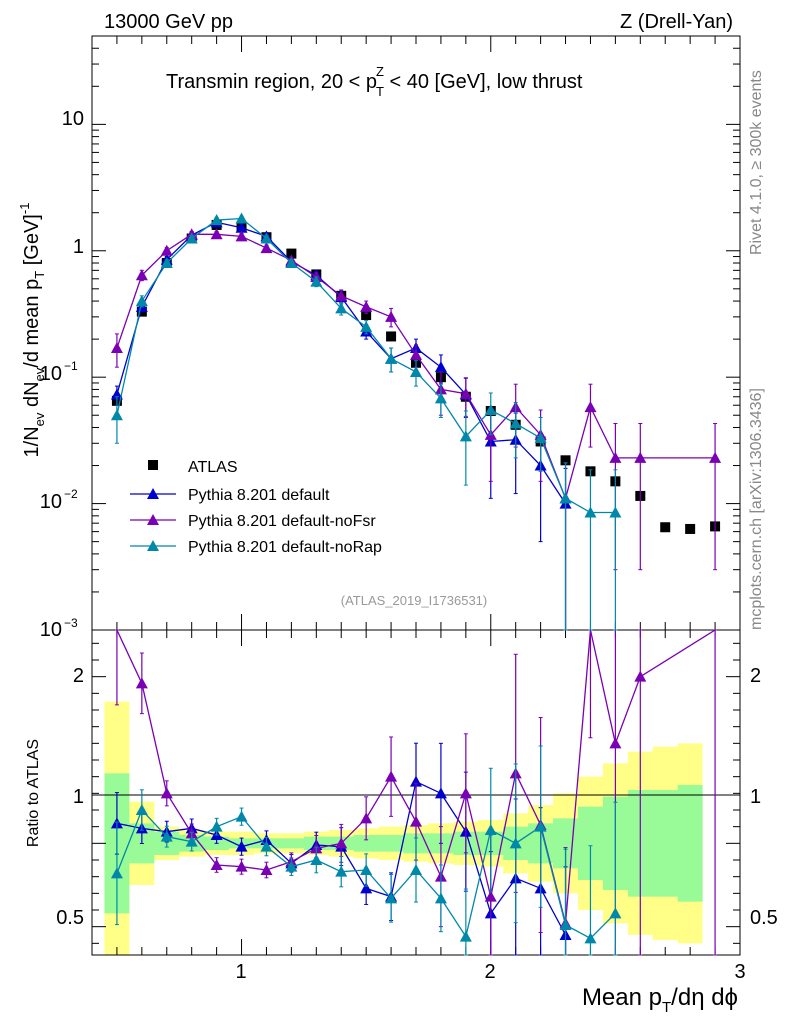  I want to click on legend-label-default: Pythia 8.201 default, so click(259, 495).